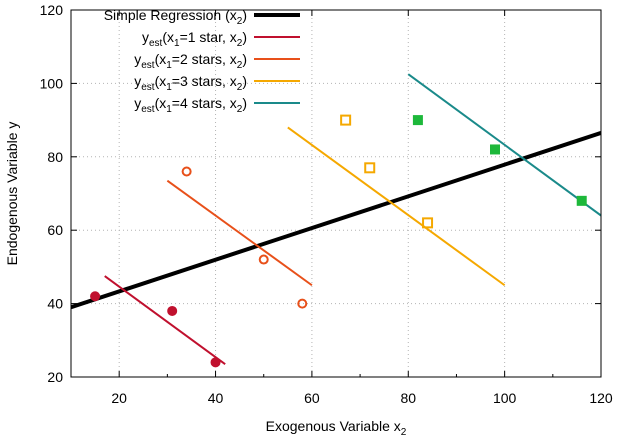  What do you see at coordinates (504, 145) in the screenshot?
I see `series-4-line` at bounding box center [504, 145].